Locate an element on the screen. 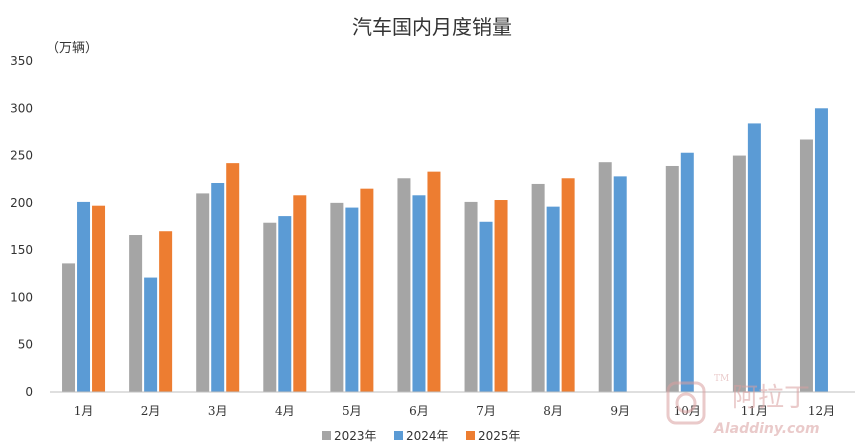 This screenshot has width=865, height=446. y-tick-label: 100 is located at coordinates (21, 297).